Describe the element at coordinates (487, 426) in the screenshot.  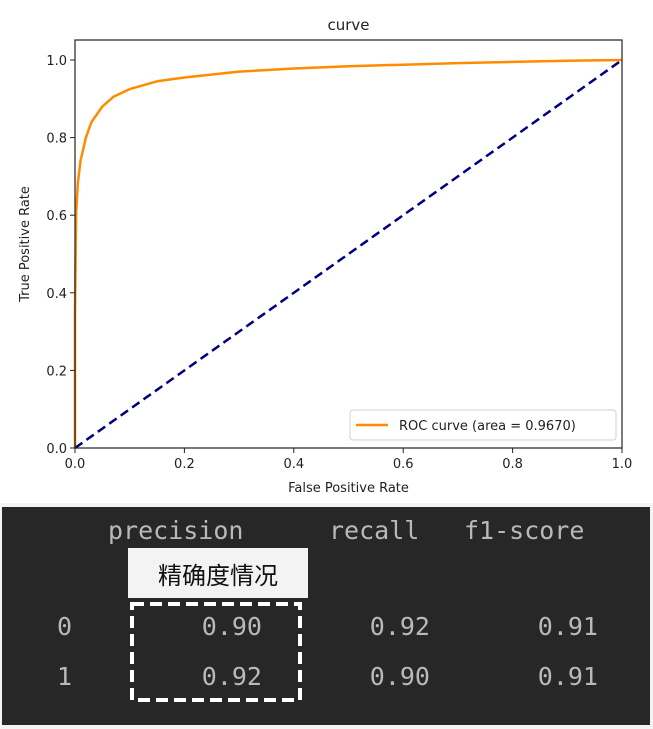
I see `legend-label-roc: ROC curve (area = 0.9670)` at that location.